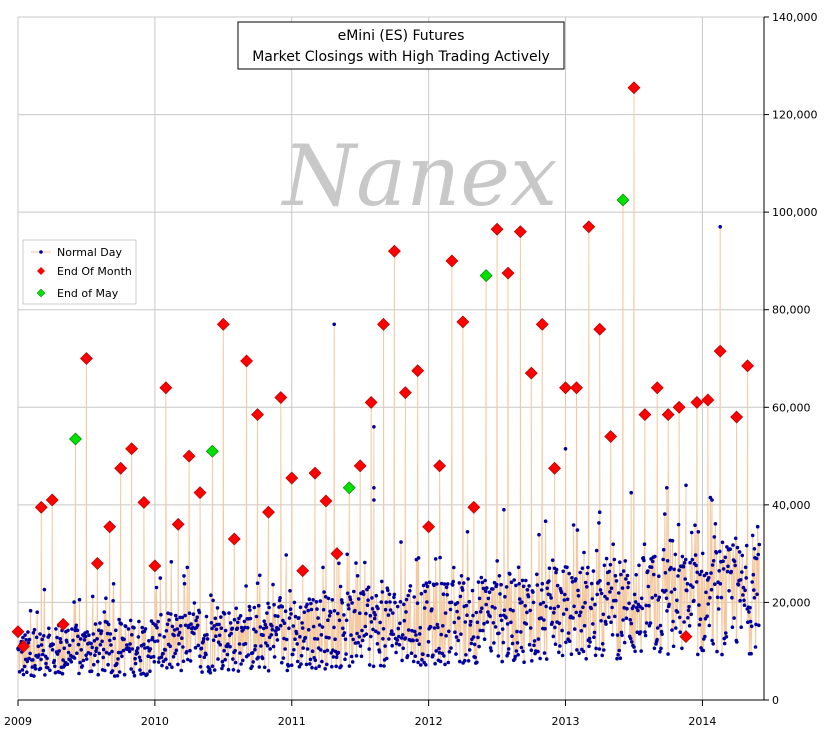 The image size is (826, 737). What do you see at coordinates (401, 45) in the screenshot?
I see `title-box` at bounding box center [401, 45].